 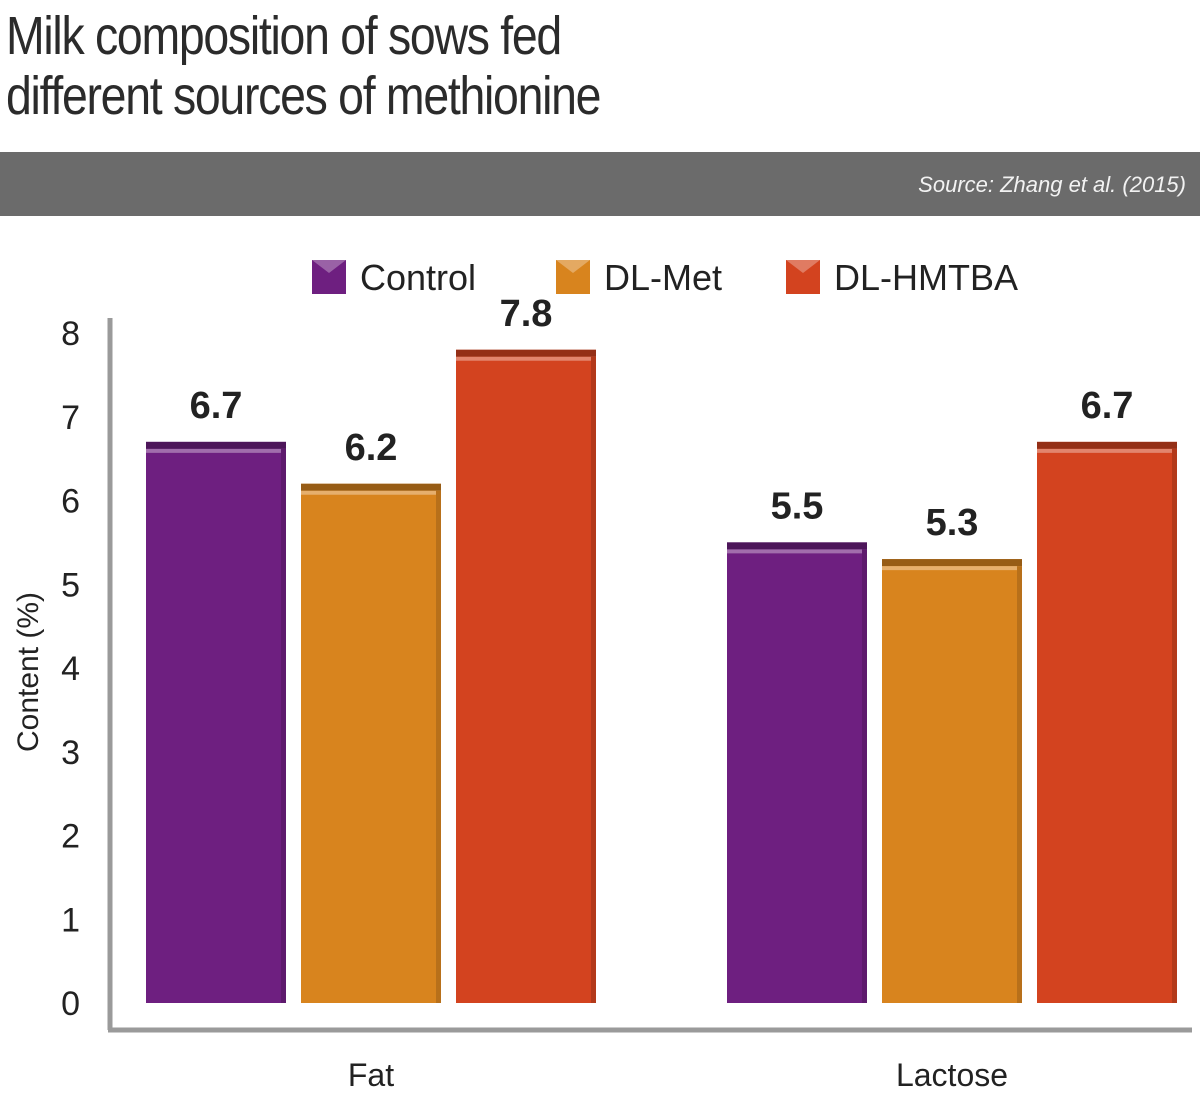 I want to click on data-label: 5.5, so click(x=797, y=506).